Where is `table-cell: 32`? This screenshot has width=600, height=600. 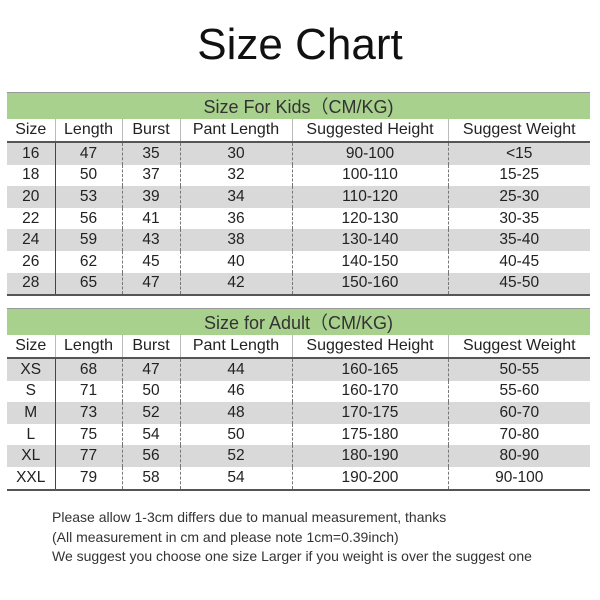 table-cell: 32 is located at coordinates (235, 175).